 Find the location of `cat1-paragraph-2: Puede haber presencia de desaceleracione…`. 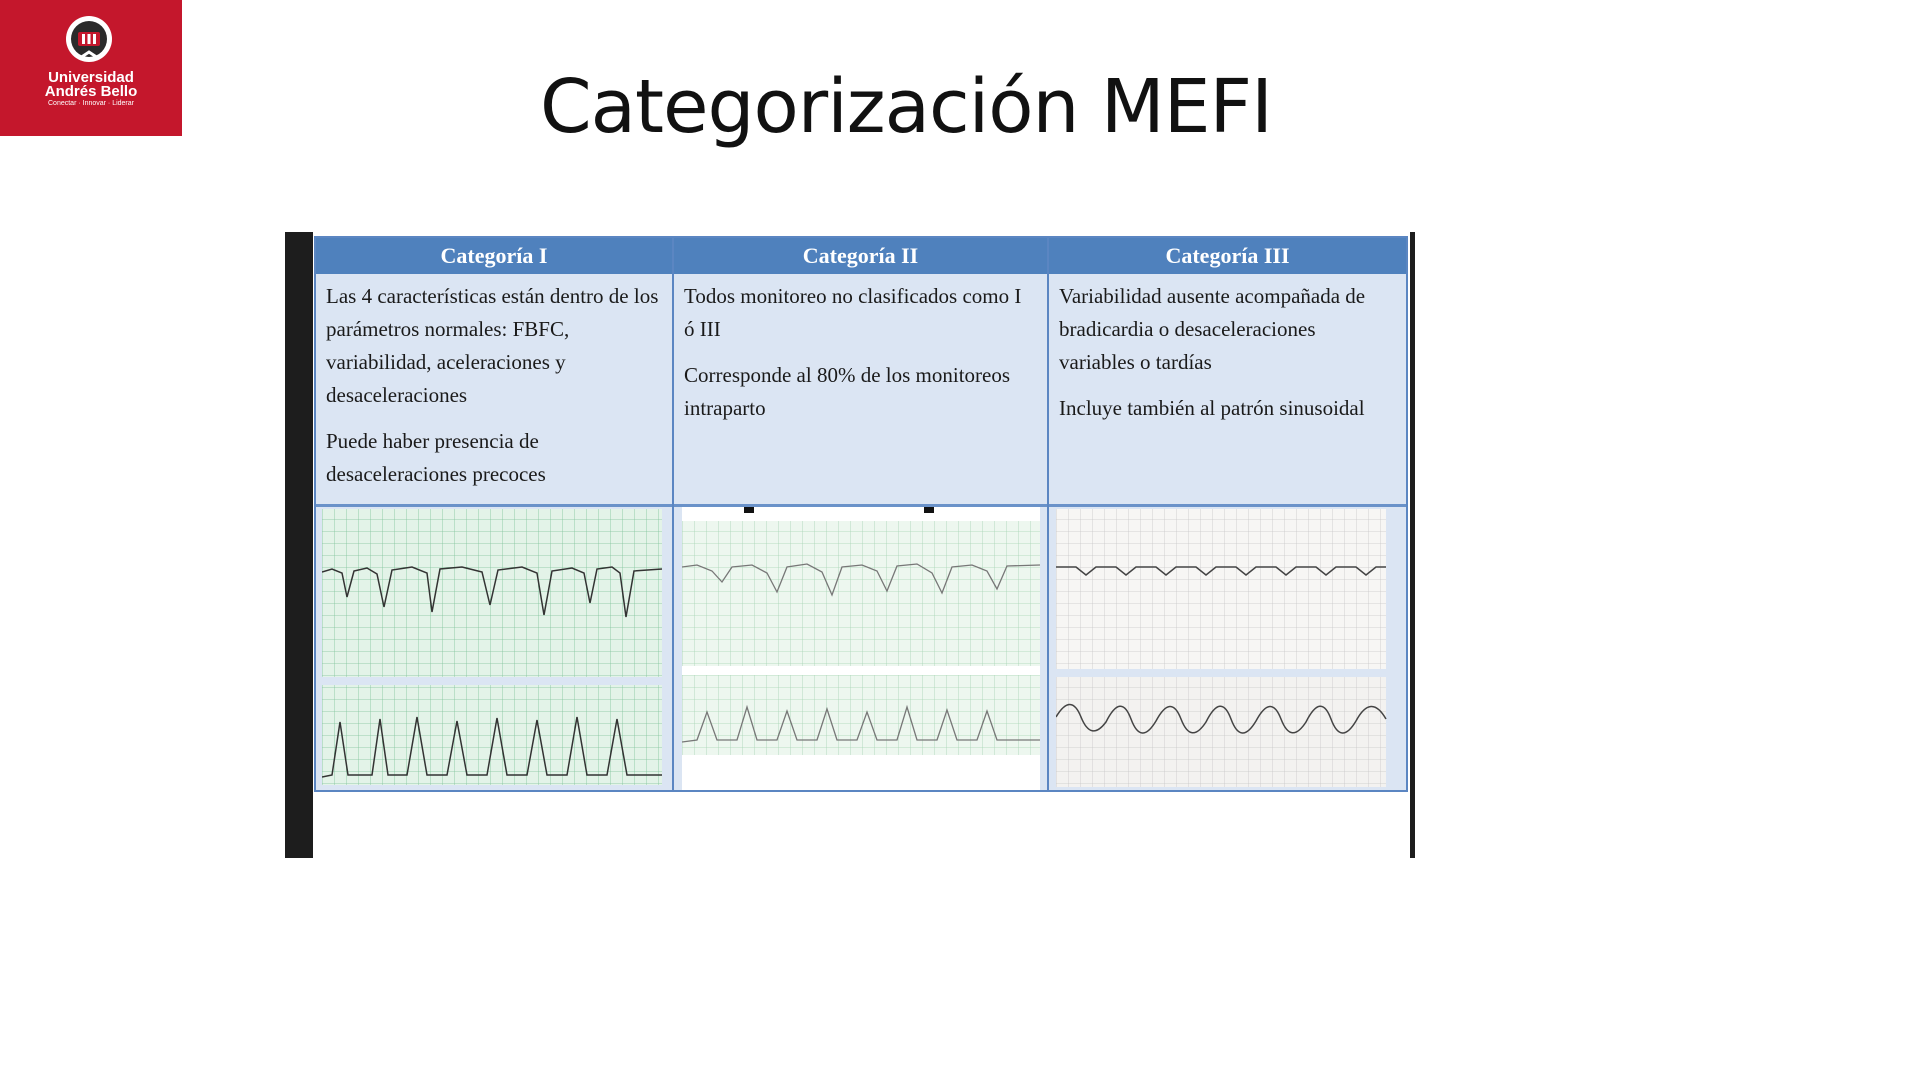

cat1-paragraph-2: Puede haber presencia de desaceleracione… is located at coordinates (436, 457).